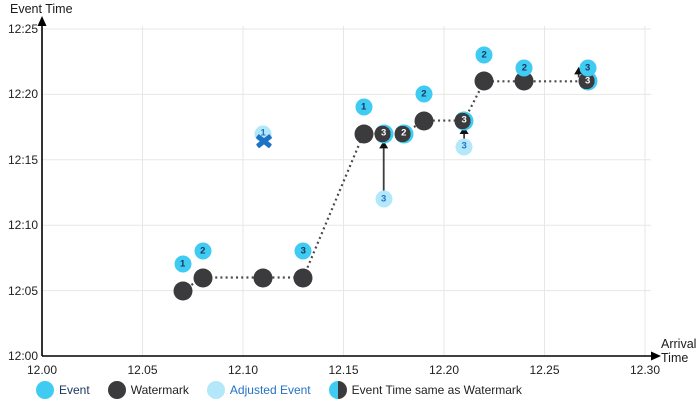  I want to click on x-tick-label: 12.25, so click(544, 370).